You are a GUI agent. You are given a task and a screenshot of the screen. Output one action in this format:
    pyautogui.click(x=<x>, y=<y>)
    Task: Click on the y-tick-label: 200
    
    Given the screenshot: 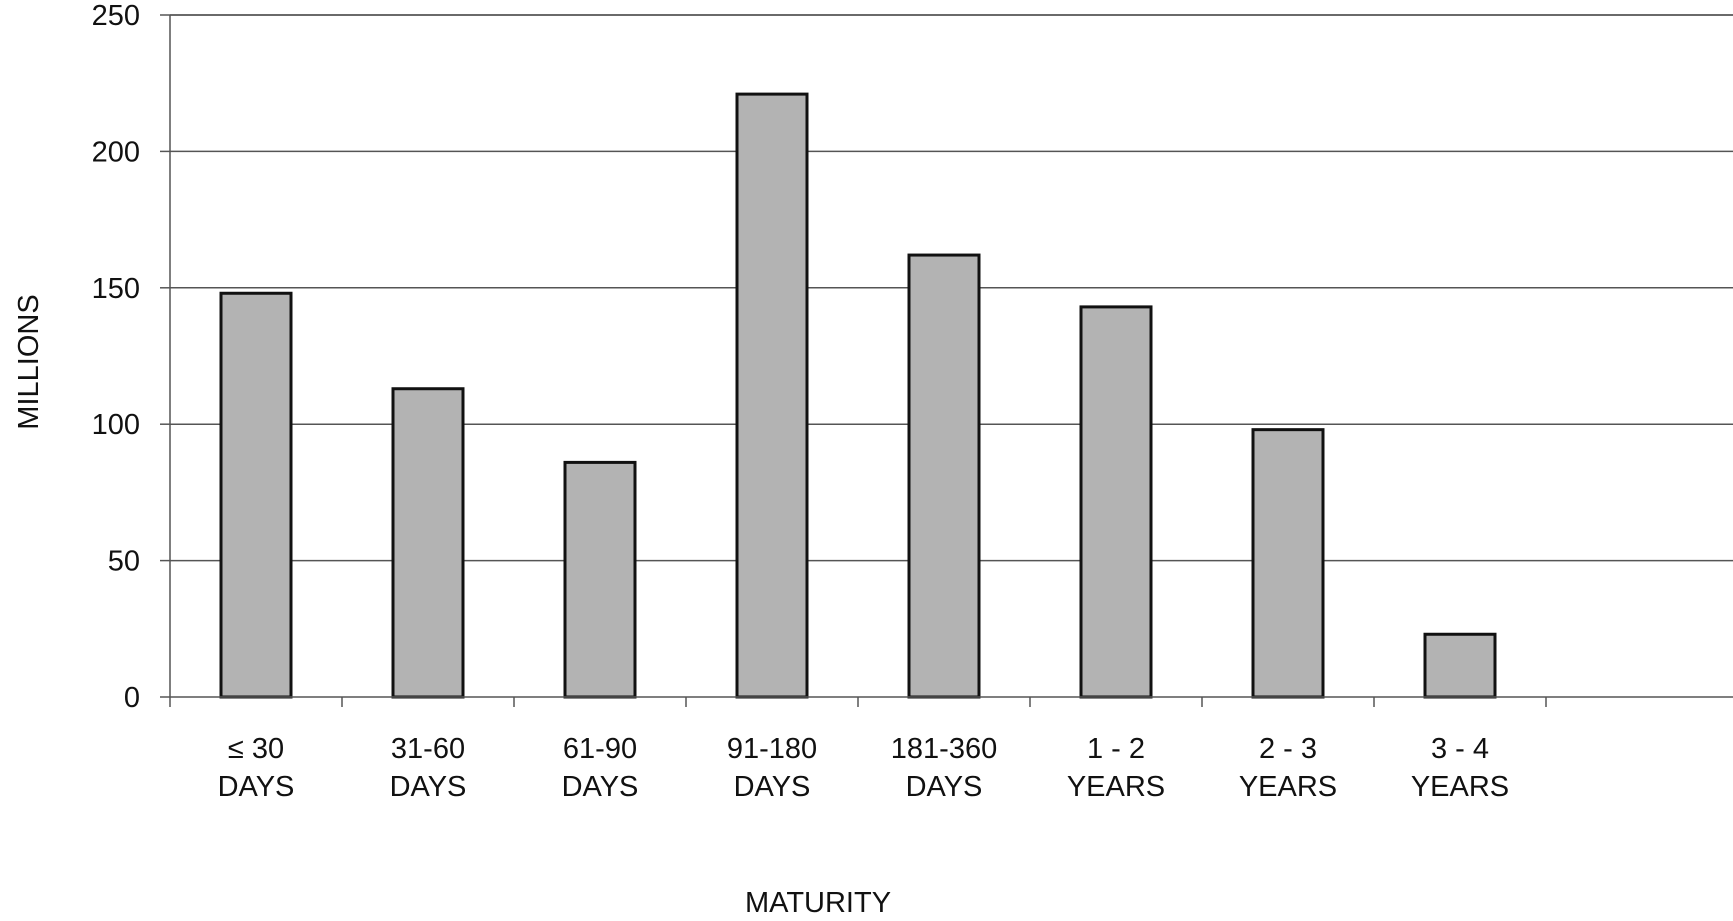 What is the action you would take?
    pyautogui.click(x=116, y=152)
    